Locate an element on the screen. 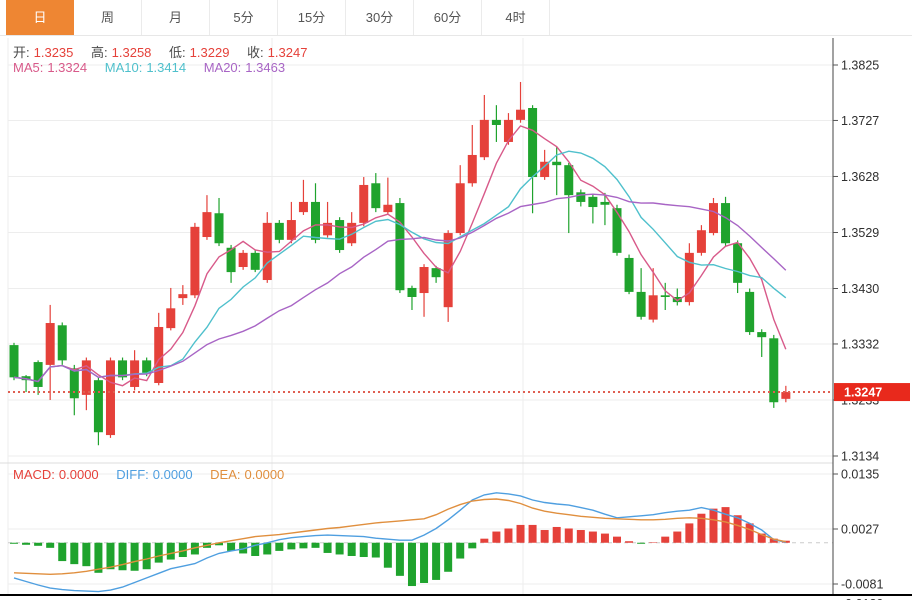  ma-legend: MA5: 1.3324 MA10: 1.3414 MA20: 1.3463 is located at coordinates (151, 67).